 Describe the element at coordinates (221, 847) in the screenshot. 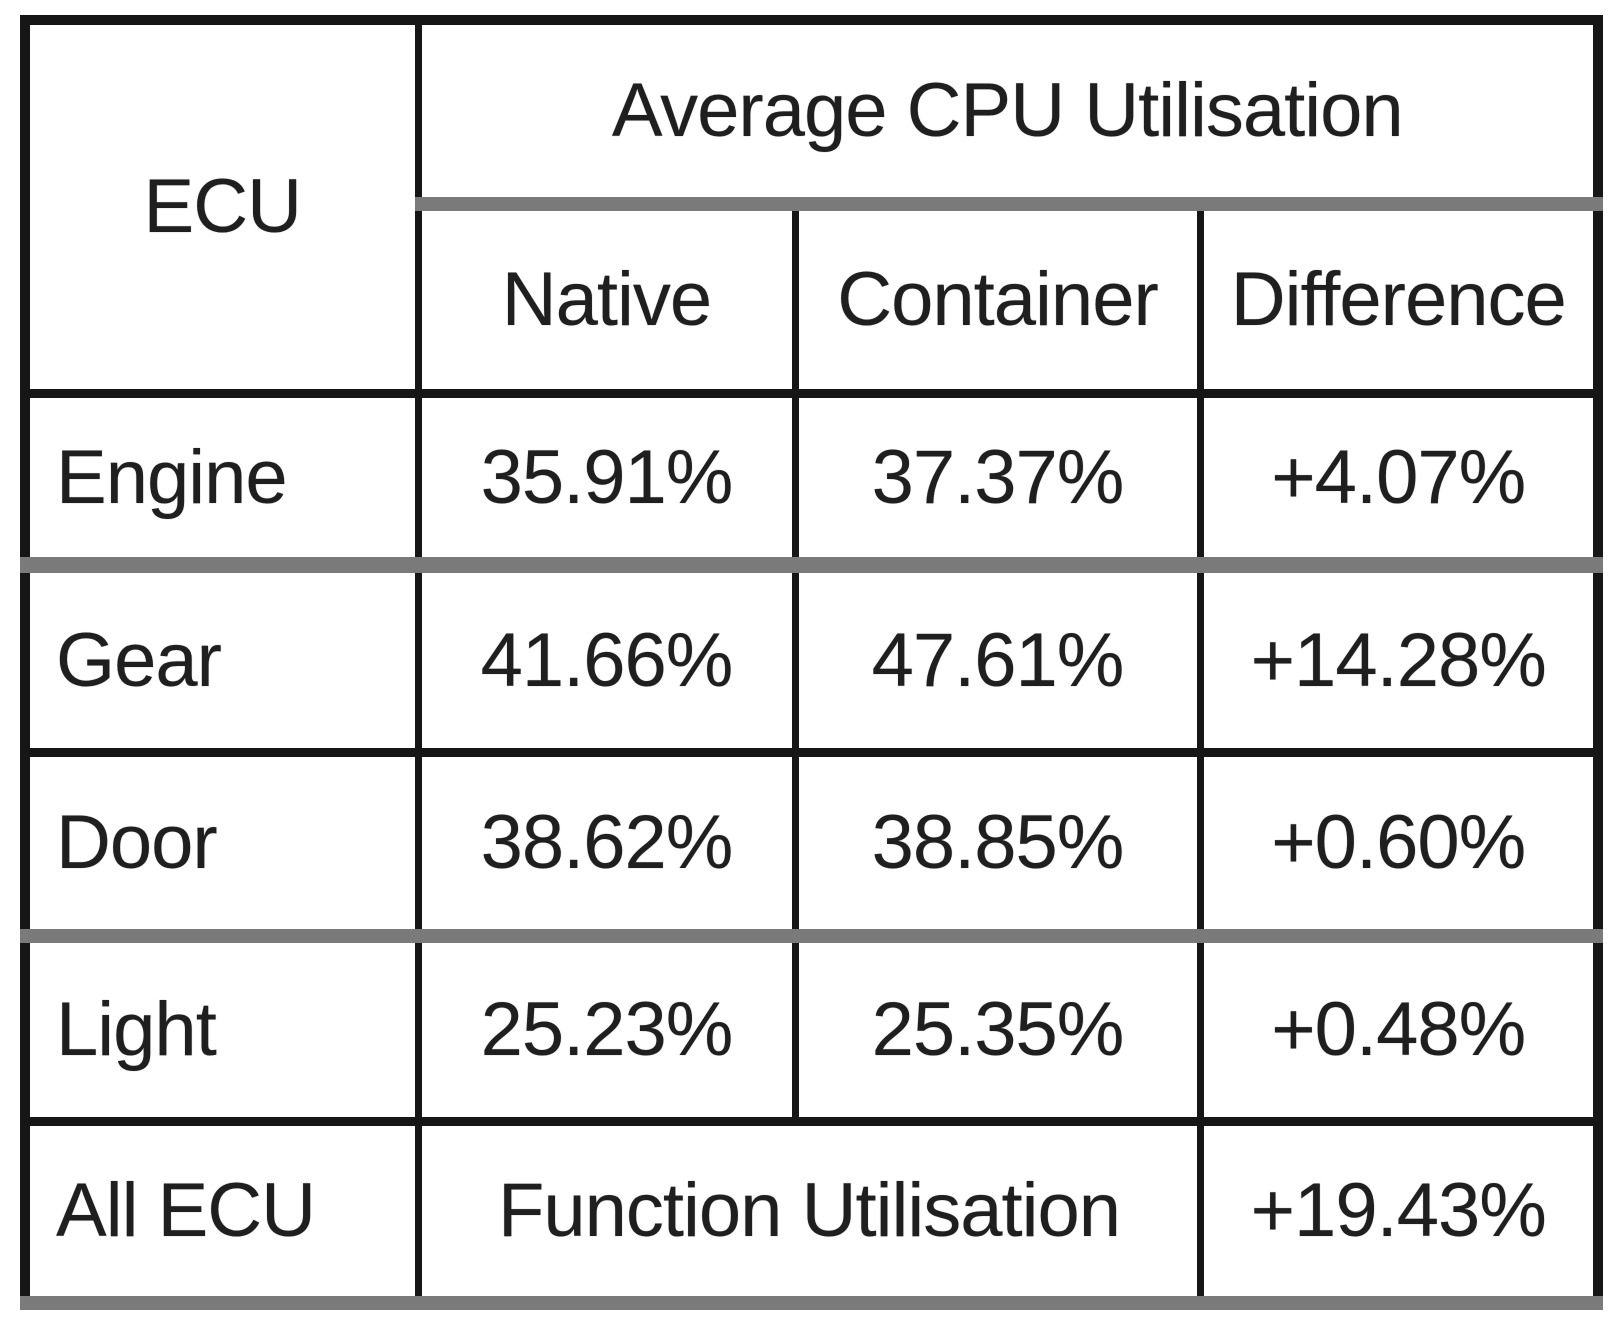

I see `row-label-door: Door` at that location.